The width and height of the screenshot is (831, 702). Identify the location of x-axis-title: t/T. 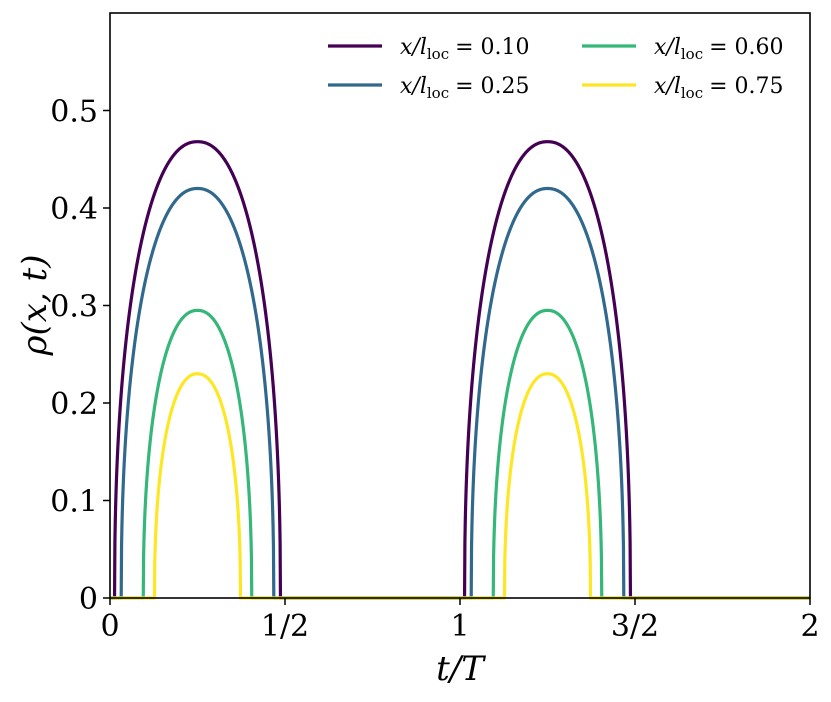
(461, 669).